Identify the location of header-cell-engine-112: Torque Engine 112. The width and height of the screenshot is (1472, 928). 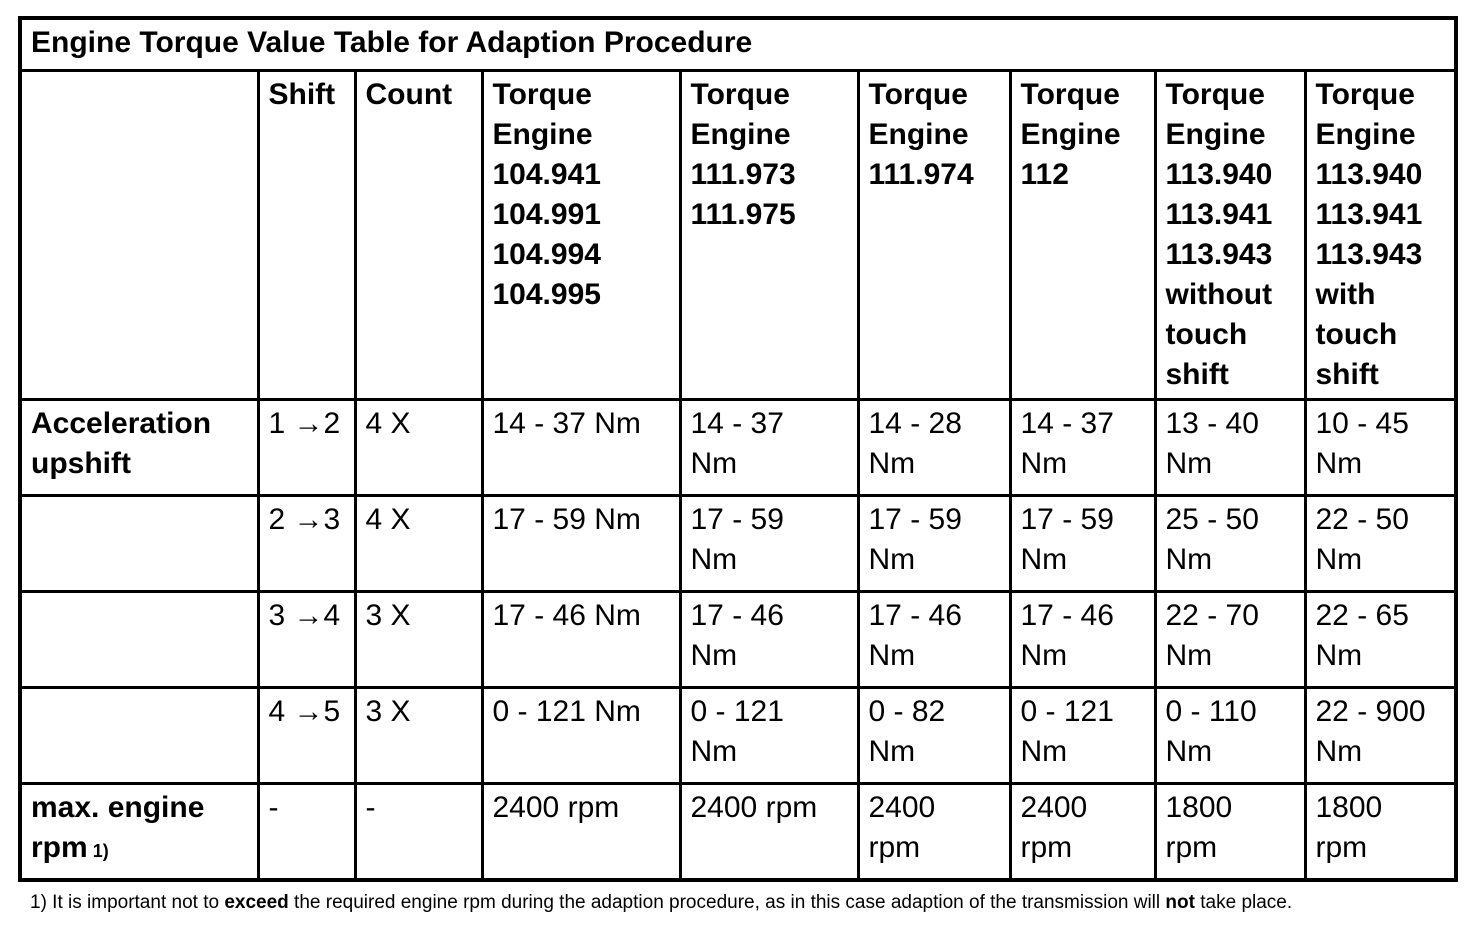
(1082, 234).